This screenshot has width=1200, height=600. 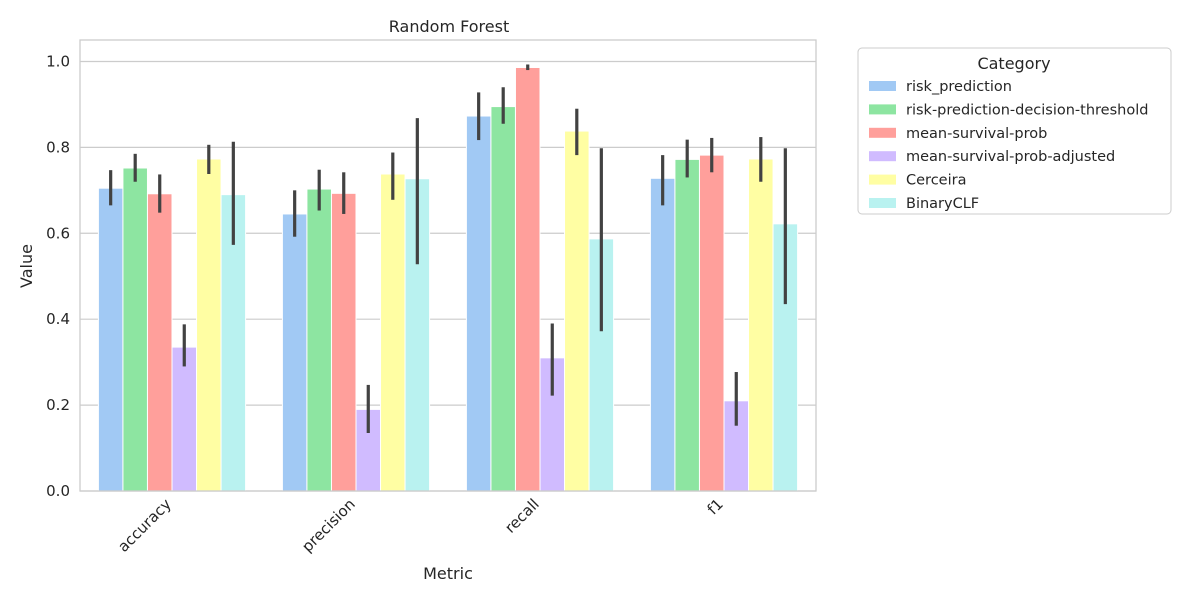 I want to click on y-axis-label: Value, so click(x=26, y=266).